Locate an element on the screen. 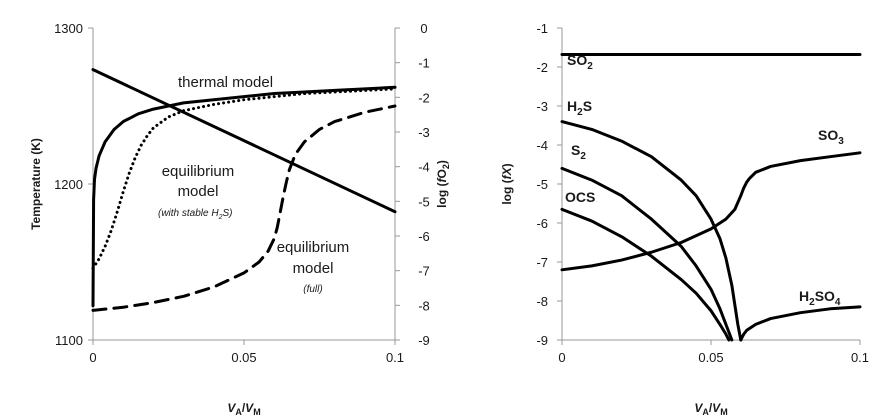  left-y-ticks: 1100 1200 1300 is located at coordinates (73, 184).